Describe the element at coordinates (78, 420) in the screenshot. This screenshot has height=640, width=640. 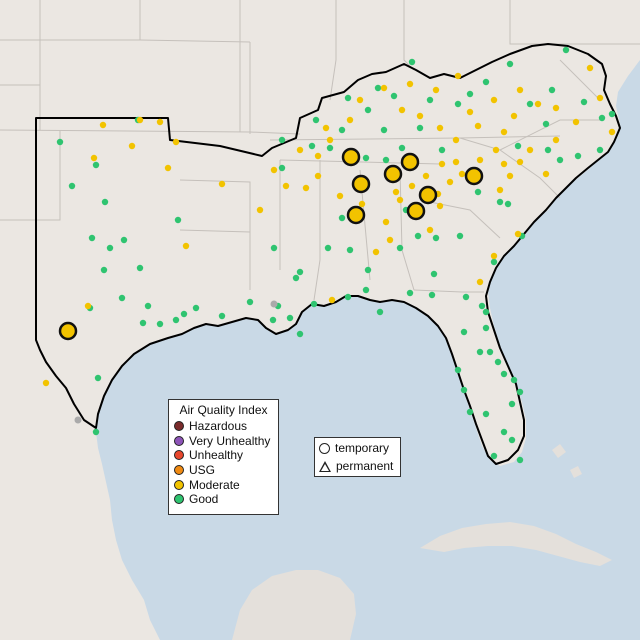
I see `aqi-marker-no-data` at that location.